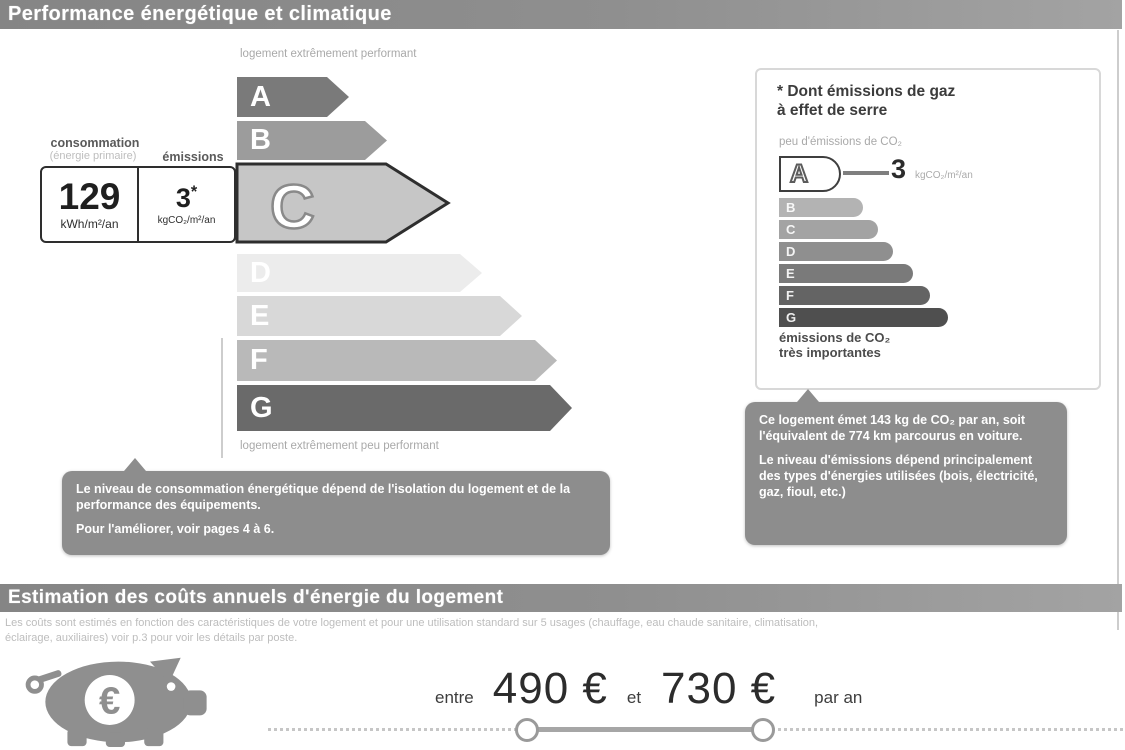  I want to click on consumption-tooltip-more: Pour l'améliorer, voir pages 4 à 6., so click(175, 529).